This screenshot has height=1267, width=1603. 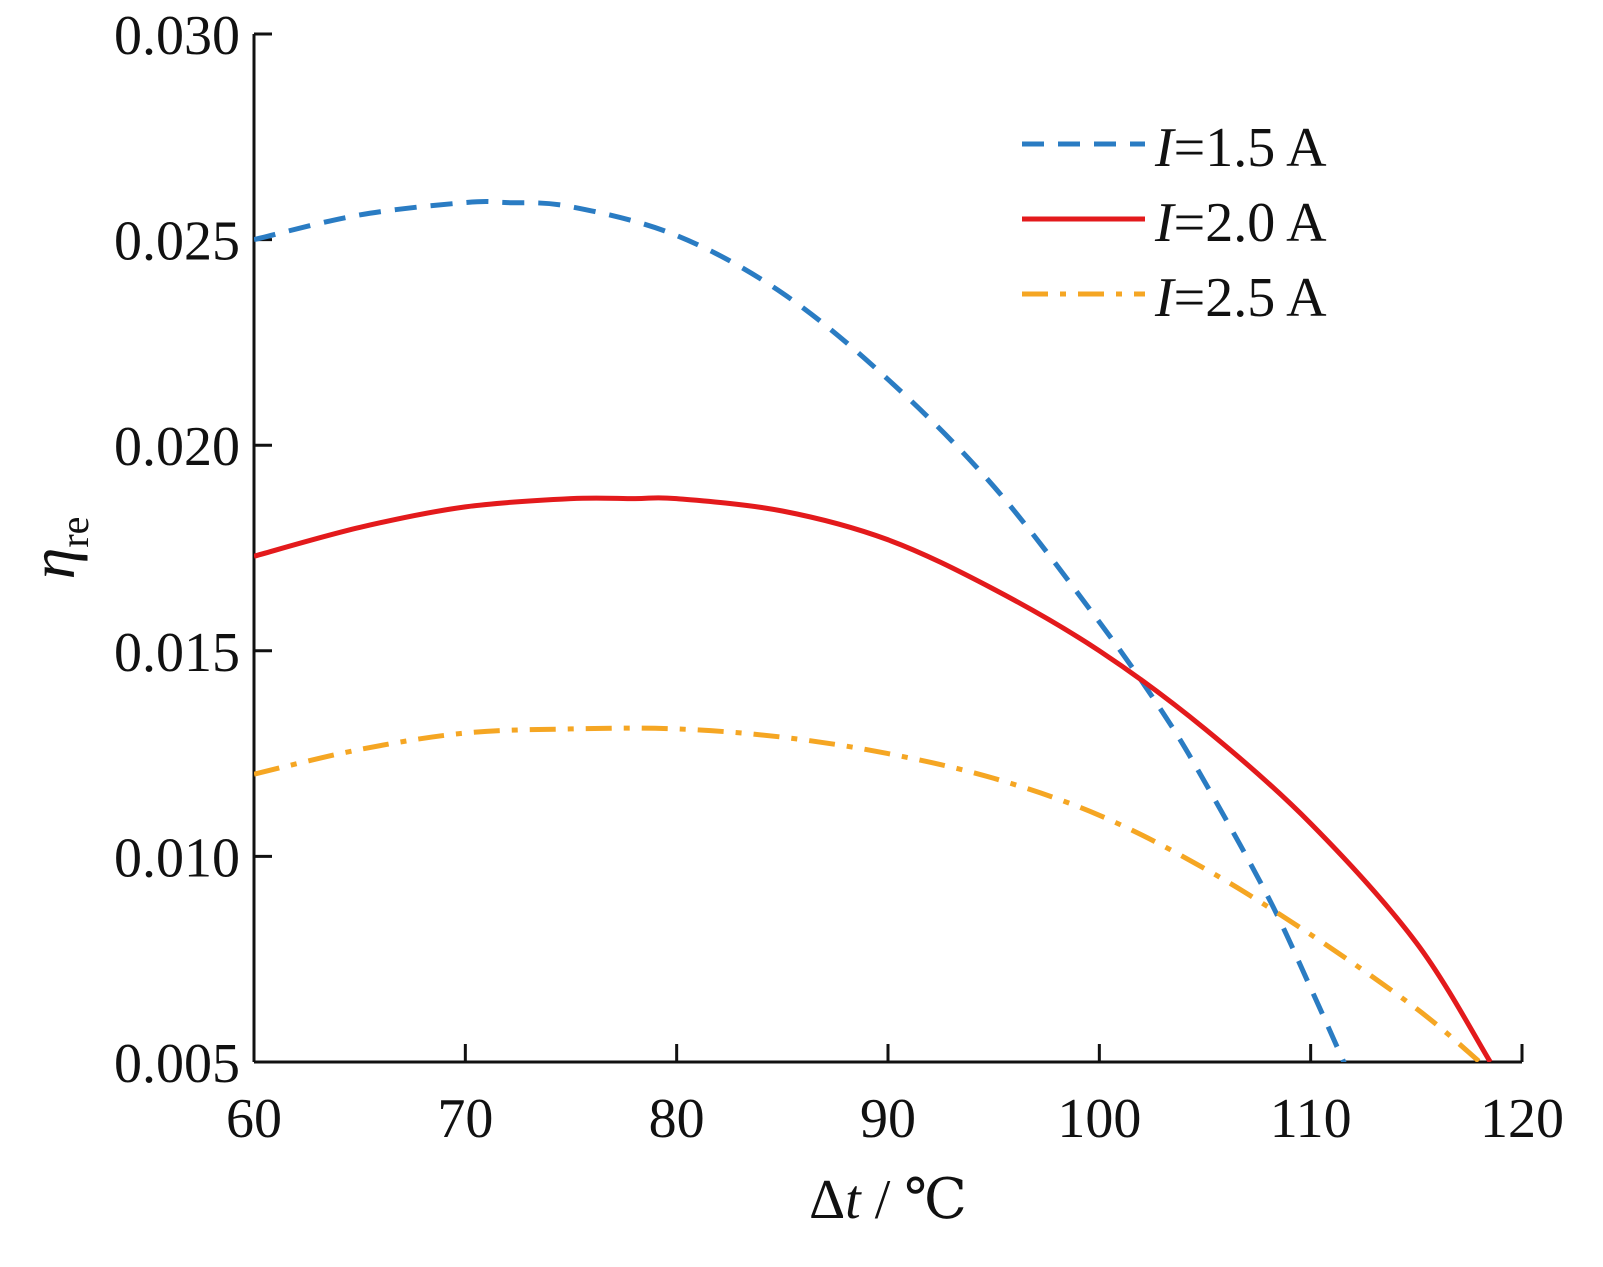 What do you see at coordinates (1522, 1119) in the screenshot?
I see `x-tick-label: 120` at bounding box center [1522, 1119].